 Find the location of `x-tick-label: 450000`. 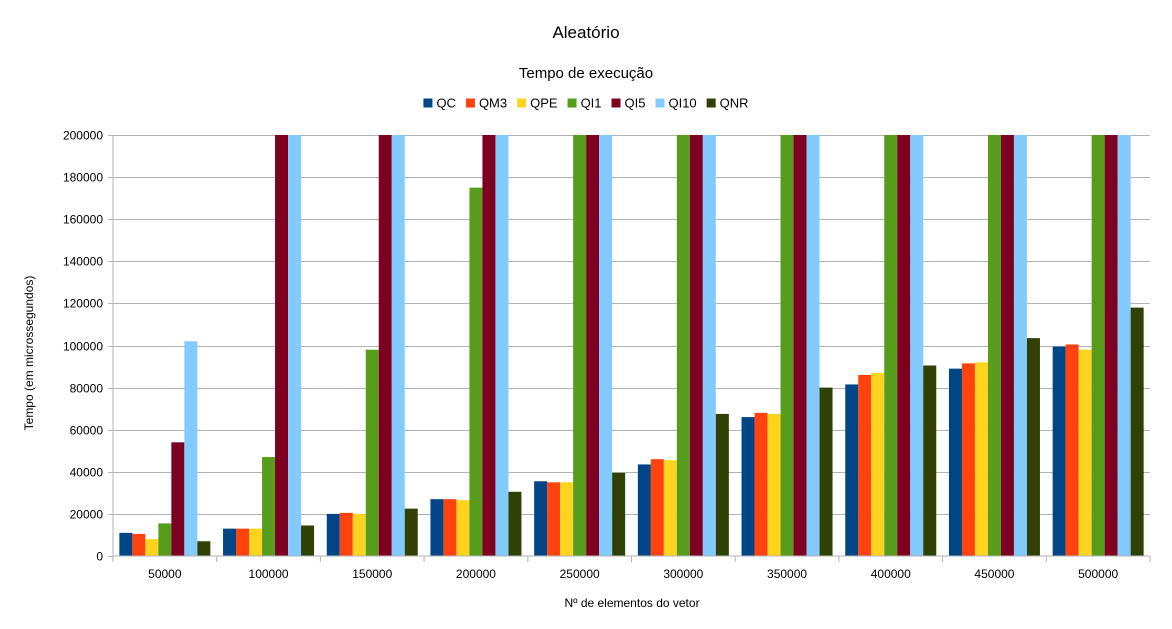

x-tick-label: 450000 is located at coordinates (994, 574).